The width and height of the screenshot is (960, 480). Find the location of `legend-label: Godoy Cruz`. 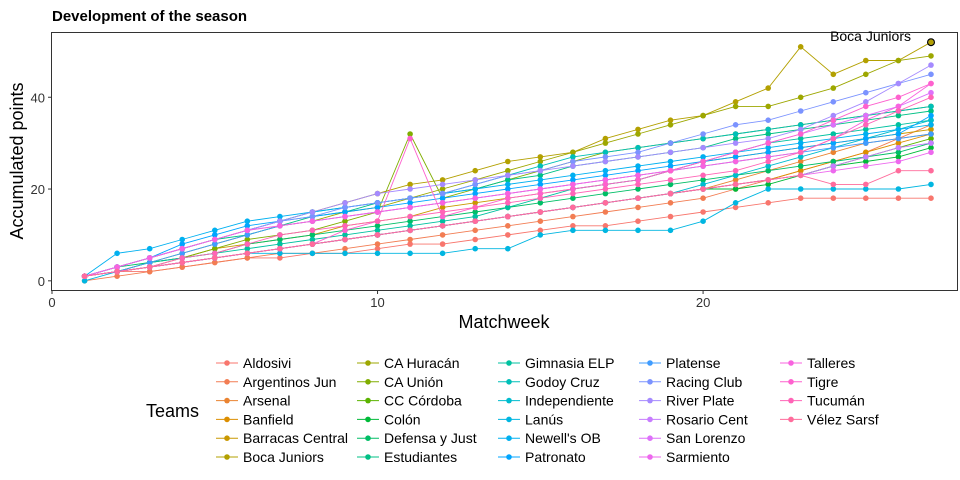

legend-label: Godoy Cruz is located at coordinates (562, 382).